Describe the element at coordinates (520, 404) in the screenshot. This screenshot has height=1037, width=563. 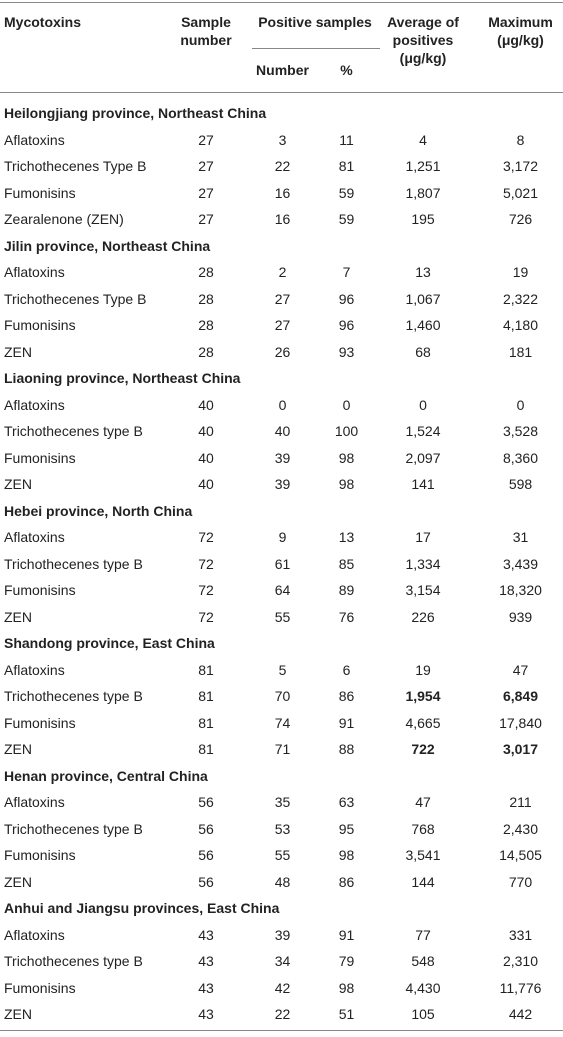
I see `maximum-cell: 0` at that location.